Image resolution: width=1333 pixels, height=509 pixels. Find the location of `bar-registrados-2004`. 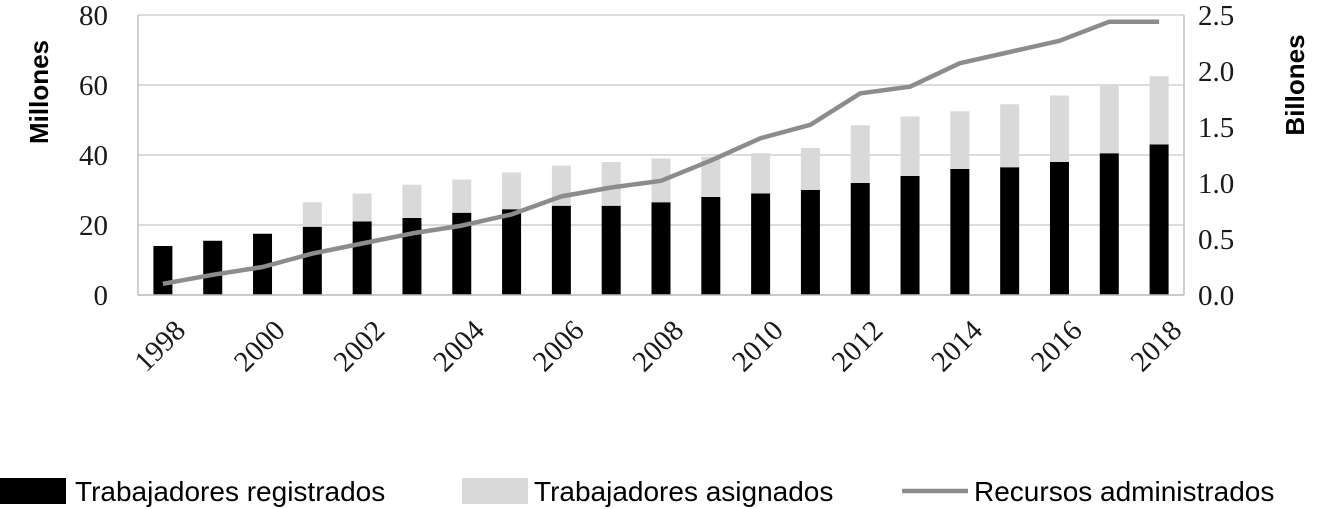

bar-registrados-2004 is located at coordinates (462, 253).